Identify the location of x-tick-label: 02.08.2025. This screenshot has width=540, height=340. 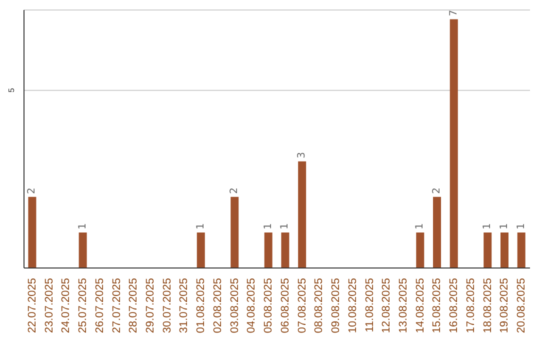
(218, 306).